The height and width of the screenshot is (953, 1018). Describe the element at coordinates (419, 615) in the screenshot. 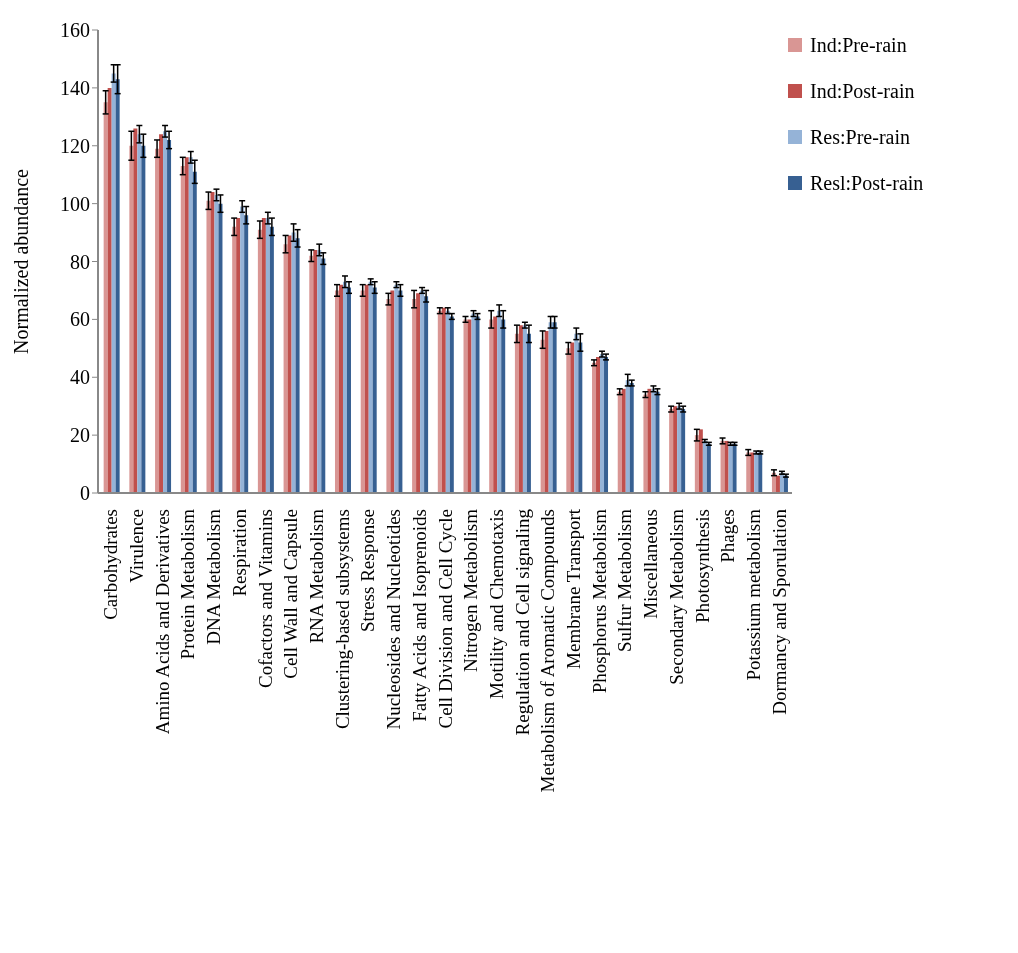

I see `x-tick-label: Fatty Acids and Isoprenoids` at that location.